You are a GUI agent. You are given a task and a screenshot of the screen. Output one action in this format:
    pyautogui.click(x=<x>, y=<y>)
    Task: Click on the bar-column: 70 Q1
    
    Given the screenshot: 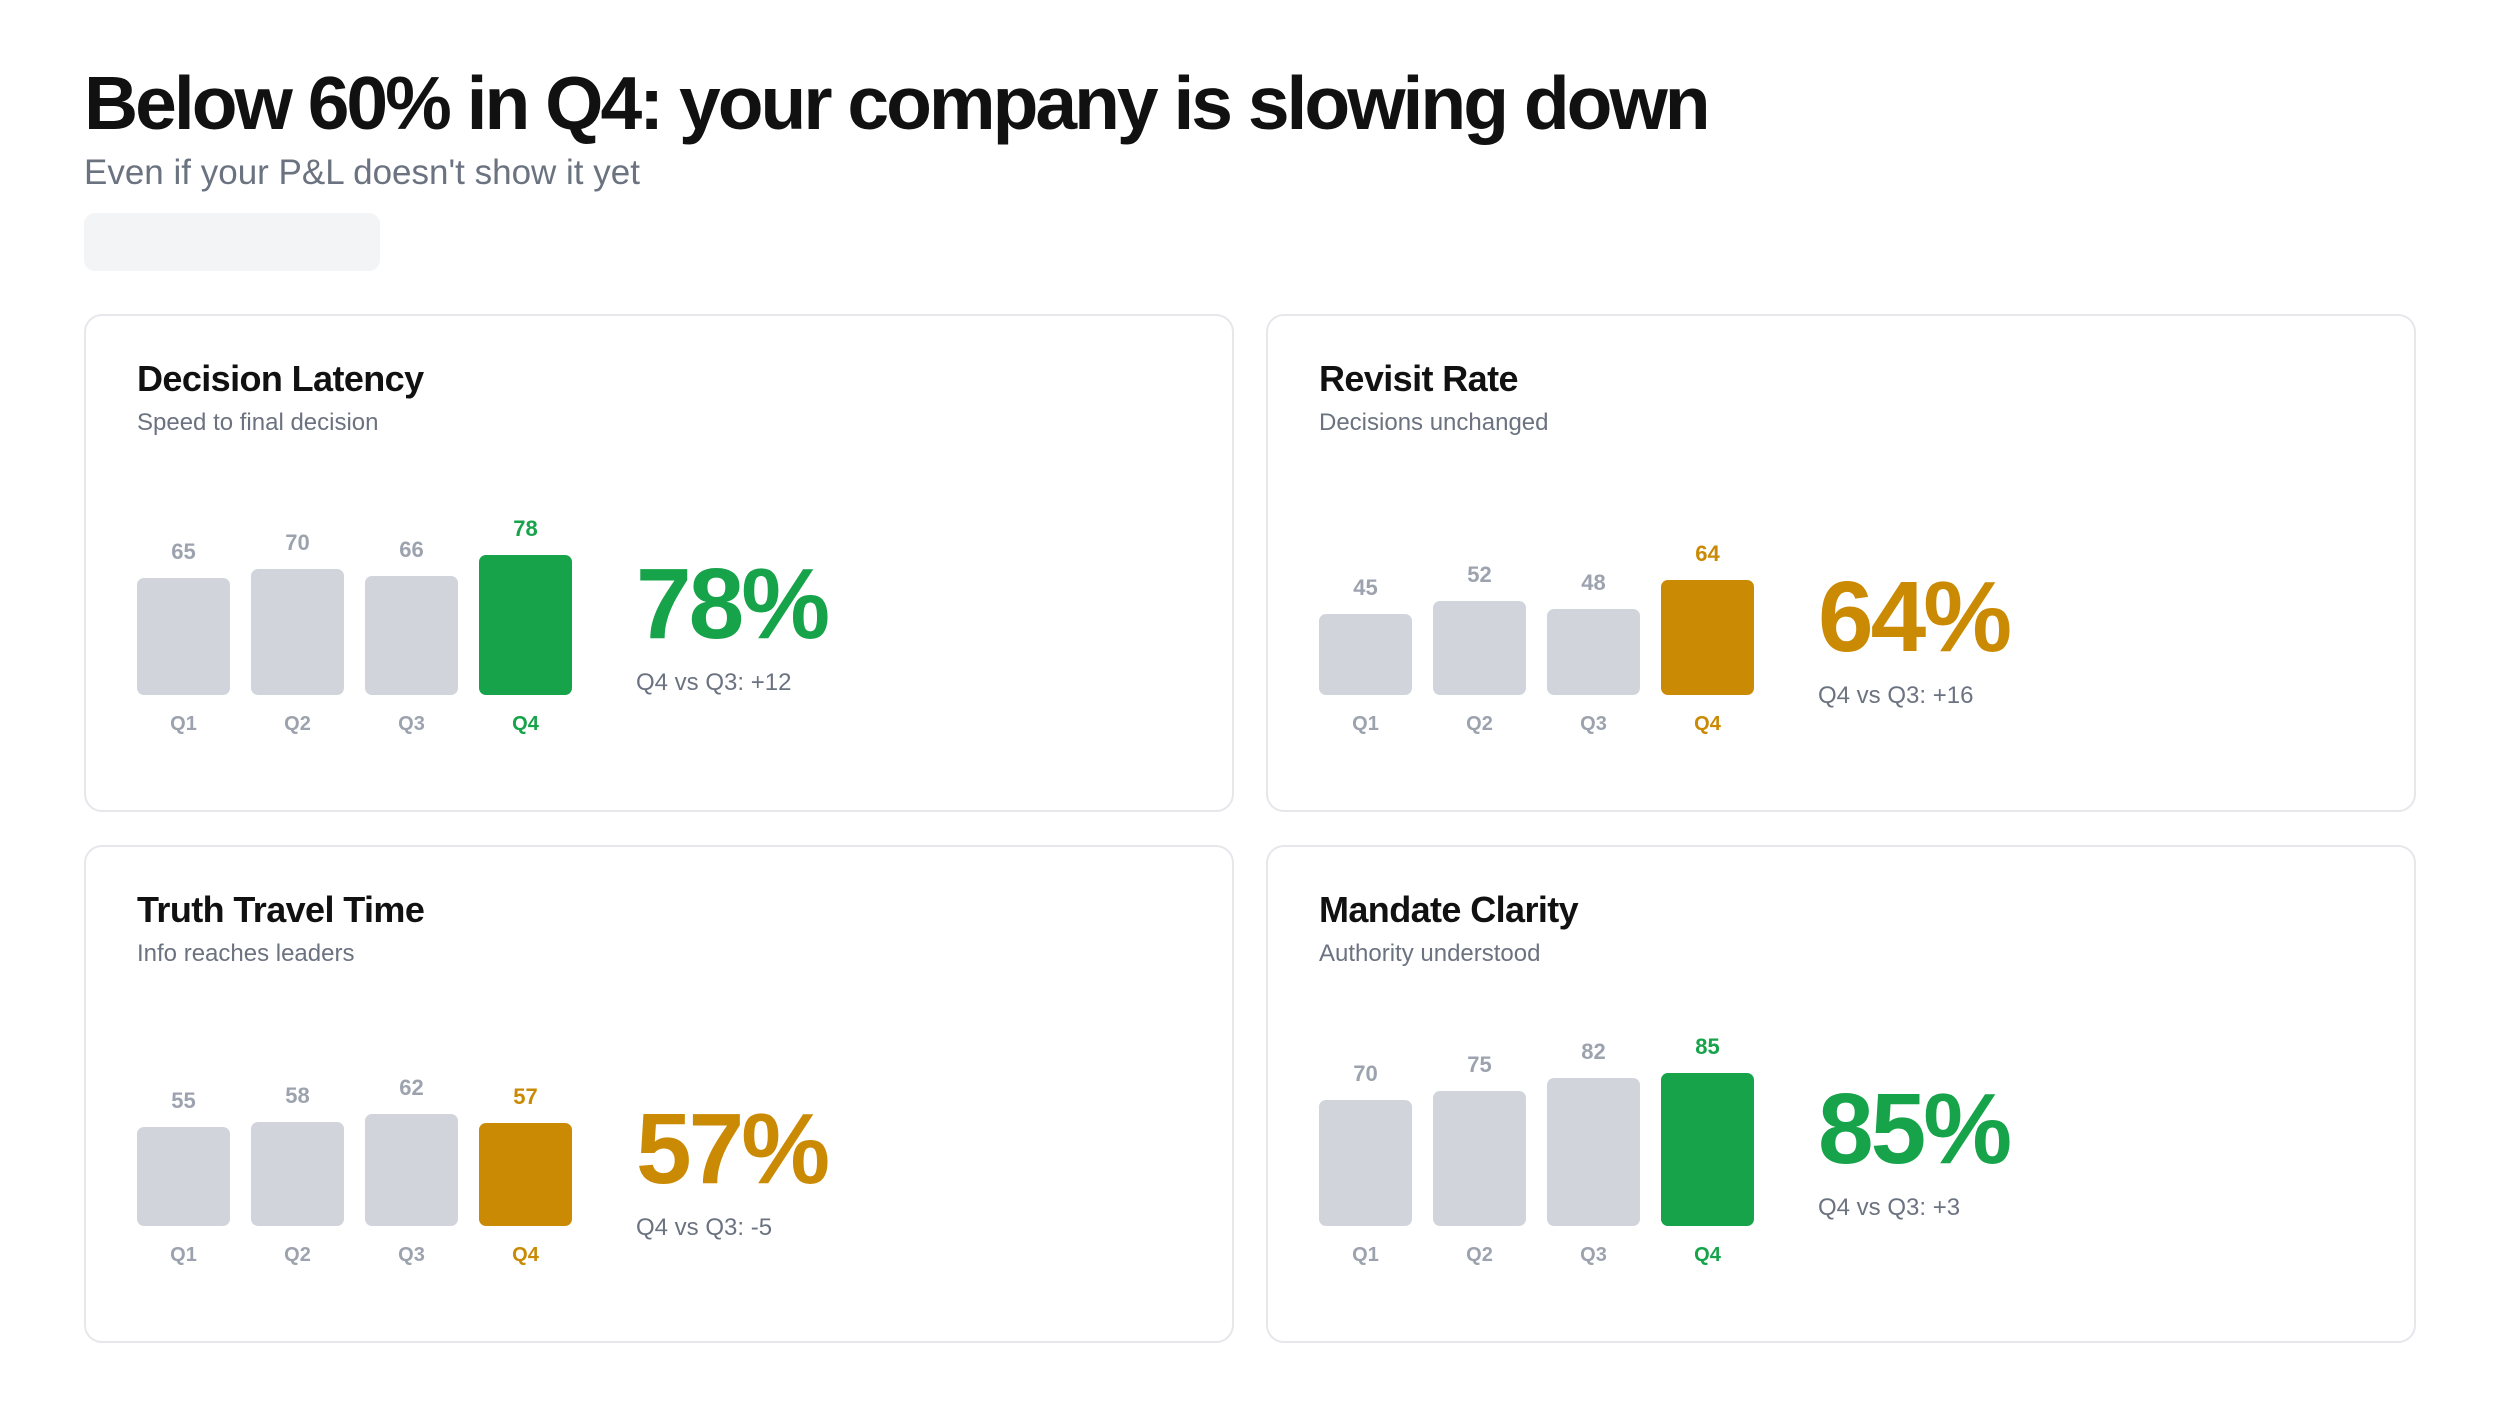 What is the action you would take?
    pyautogui.click(x=1365, y=1164)
    